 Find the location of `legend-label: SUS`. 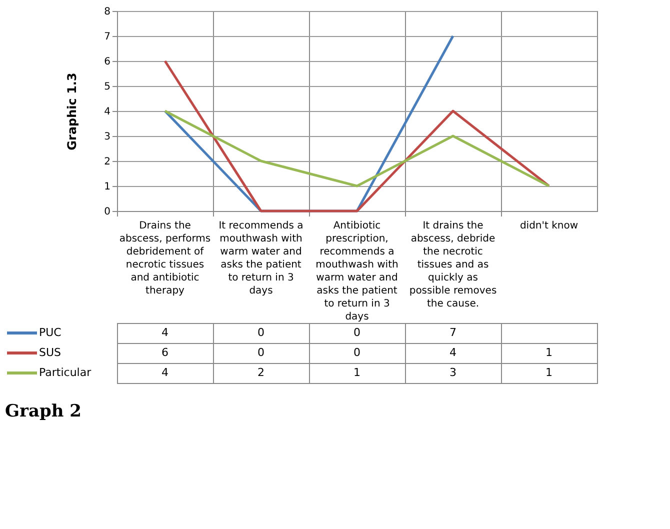

legend-label: SUS is located at coordinates (50, 352).